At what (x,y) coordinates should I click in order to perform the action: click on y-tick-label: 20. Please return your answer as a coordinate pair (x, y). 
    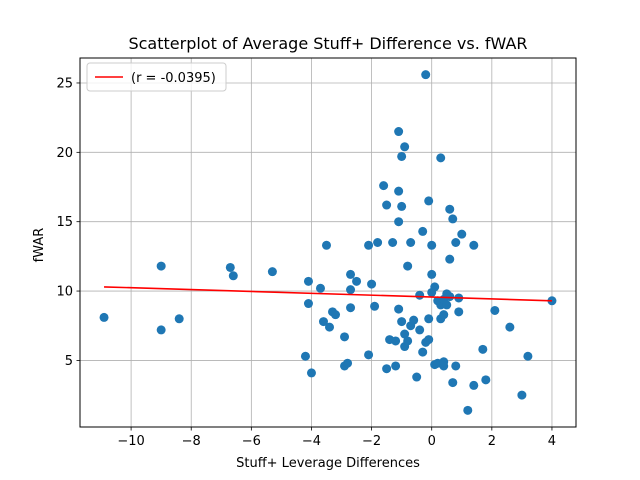
    Looking at the image, I should click on (64, 153).